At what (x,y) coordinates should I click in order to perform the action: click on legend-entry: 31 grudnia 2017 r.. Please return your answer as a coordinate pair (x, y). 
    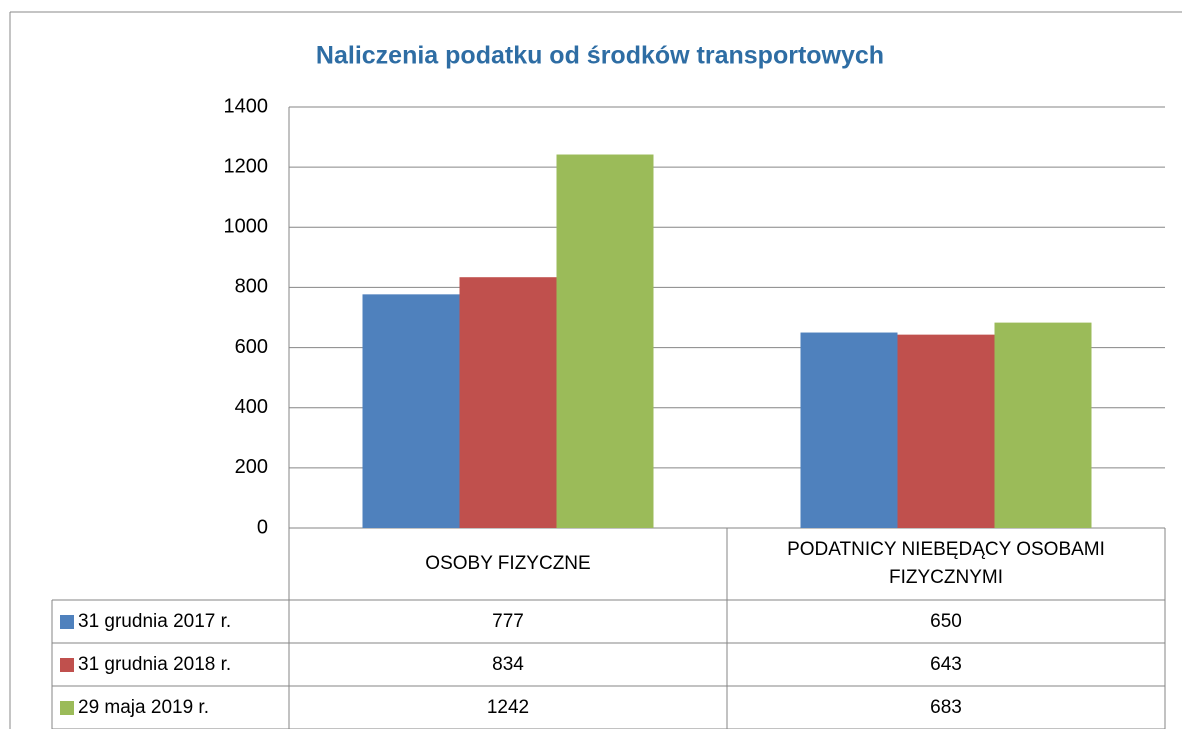
    Looking at the image, I should click on (170, 621).